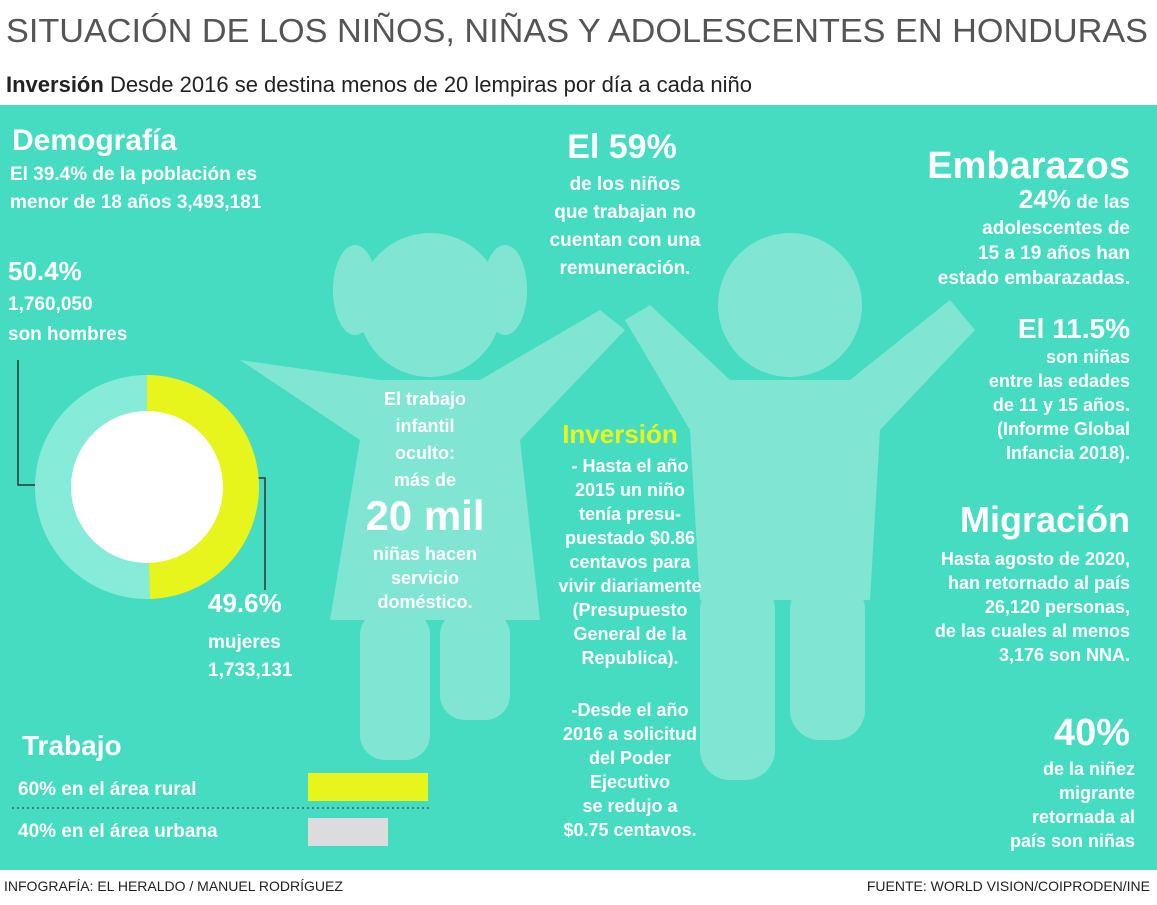  What do you see at coordinates (625, 268) in the screenshot?
I see `text-line: remuneración.` at bounding box center [625, 268].